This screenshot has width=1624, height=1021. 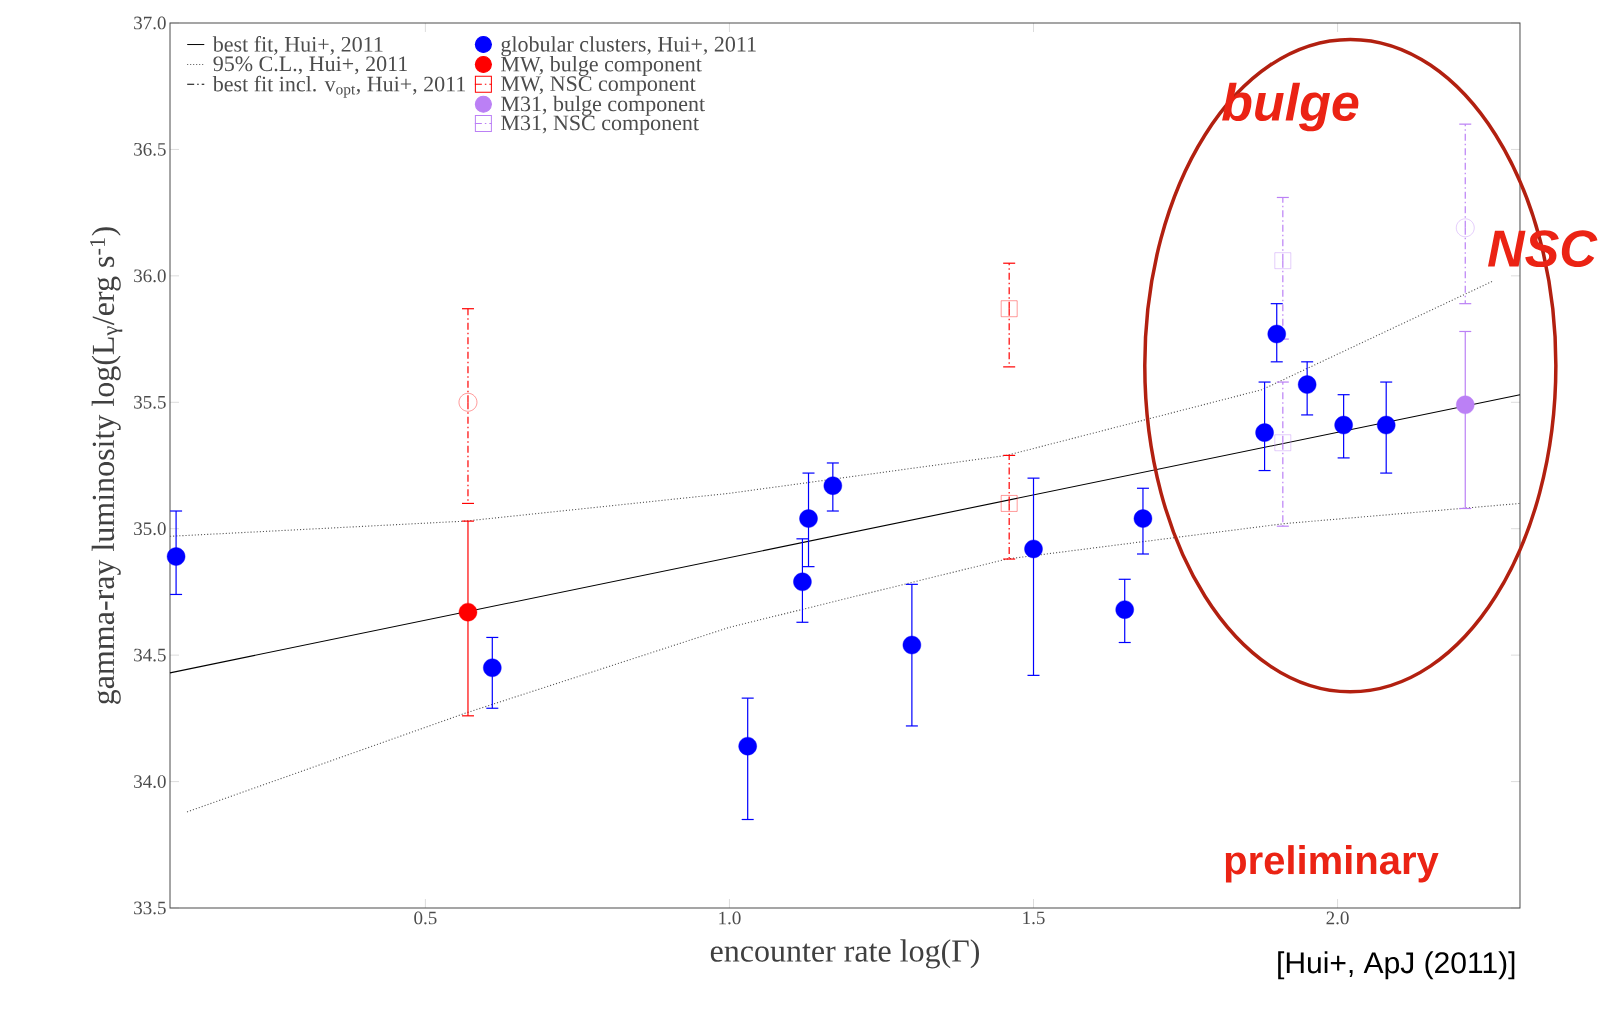 I want to click on y-tick-label: 34.0, so click(x=150, y=782).